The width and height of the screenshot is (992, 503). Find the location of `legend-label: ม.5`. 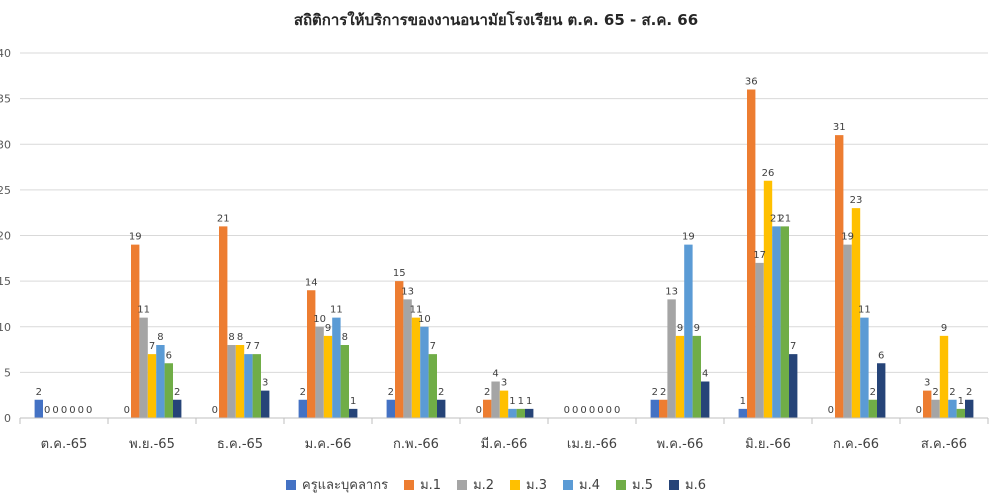

legend-label: ม.5 is located at coordinates (642, 485).